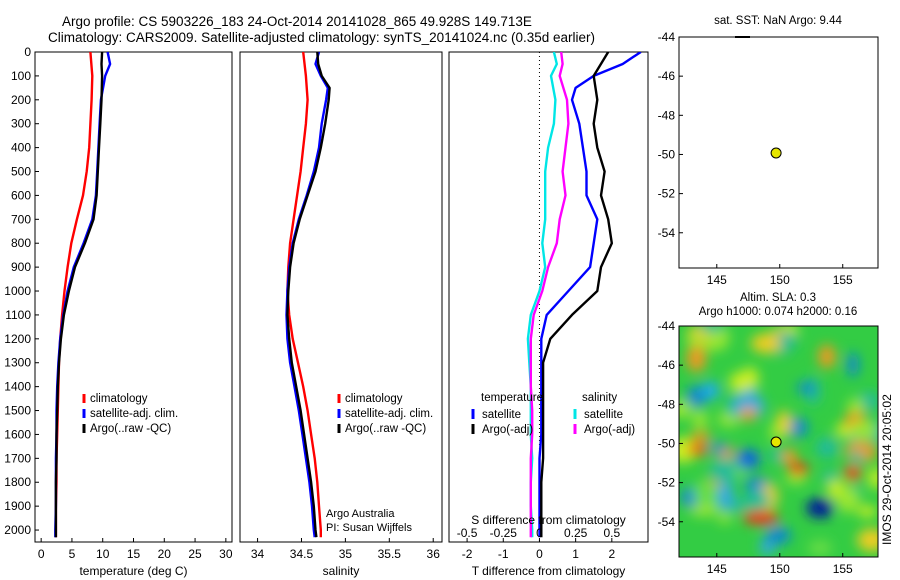 The width and height of the screenshot is (900, 580). I want to click on argo-float-marker, so click(776, 442).